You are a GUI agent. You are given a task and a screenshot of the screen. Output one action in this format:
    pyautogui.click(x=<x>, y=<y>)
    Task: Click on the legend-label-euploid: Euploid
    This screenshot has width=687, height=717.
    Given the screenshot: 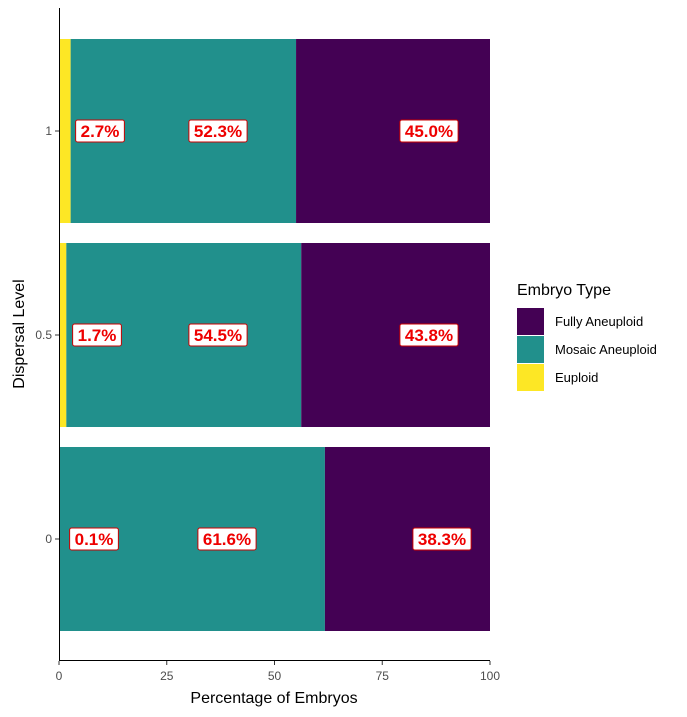 What is the action you would take?
    pyautogui.click(x=576, y=377)
    